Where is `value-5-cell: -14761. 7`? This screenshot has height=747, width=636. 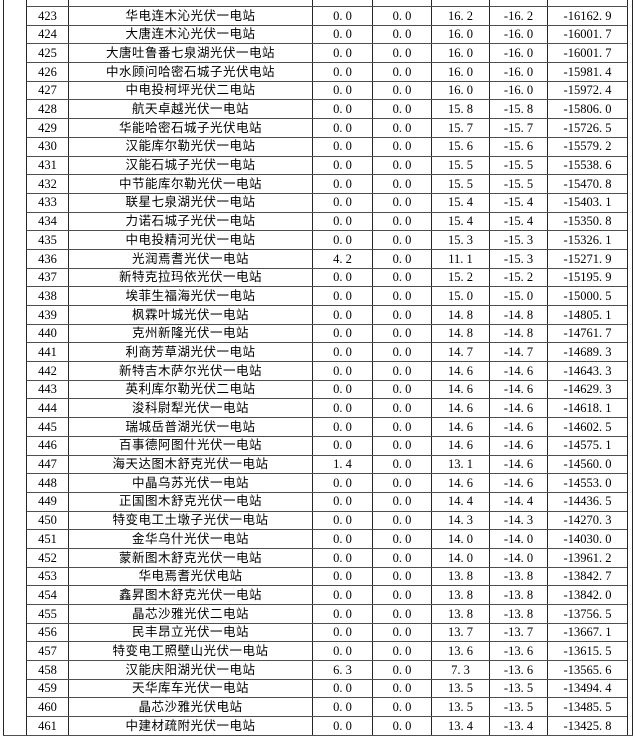 value-5-cell: -14761. 7 is located at coordinates (587, 333).